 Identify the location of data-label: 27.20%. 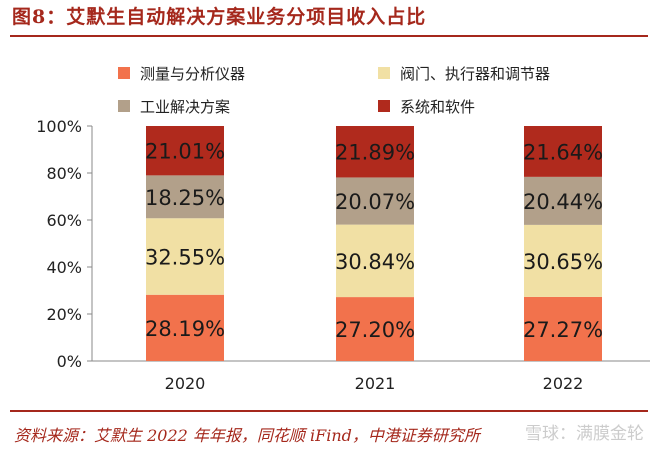
(375, 330).